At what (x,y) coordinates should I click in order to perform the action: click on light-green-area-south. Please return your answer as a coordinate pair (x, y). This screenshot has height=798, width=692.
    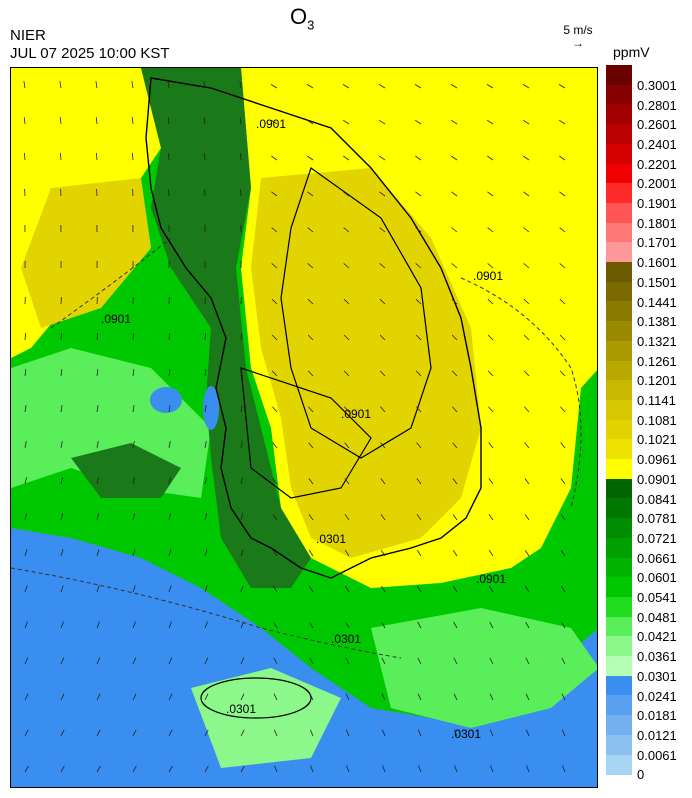
    Looking at the image, I should click on (484, 668).